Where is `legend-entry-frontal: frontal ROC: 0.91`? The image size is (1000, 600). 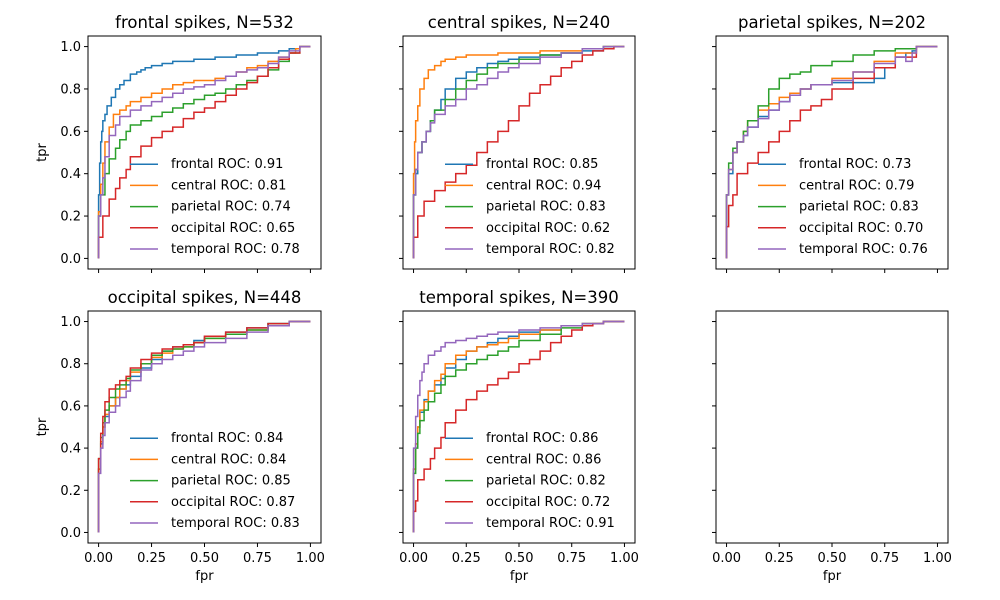 legend-entry-frontal: frontal ROC: 0.91 is located at coordinates (227, 164).